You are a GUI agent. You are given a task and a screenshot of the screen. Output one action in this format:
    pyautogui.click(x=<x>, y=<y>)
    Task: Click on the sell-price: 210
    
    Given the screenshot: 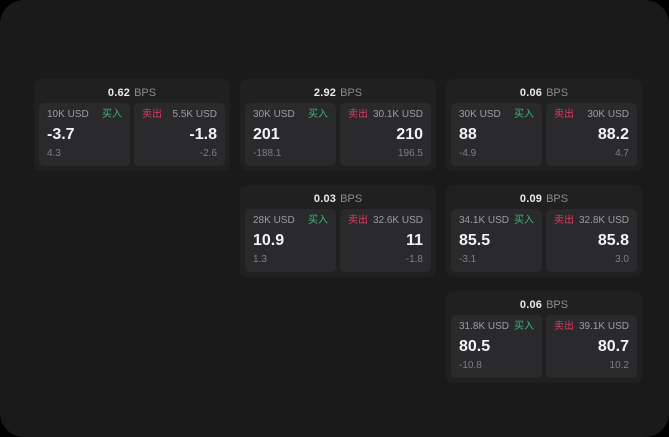 What is the action you would take?
    pyautogui.click(x=409, y=134)
    